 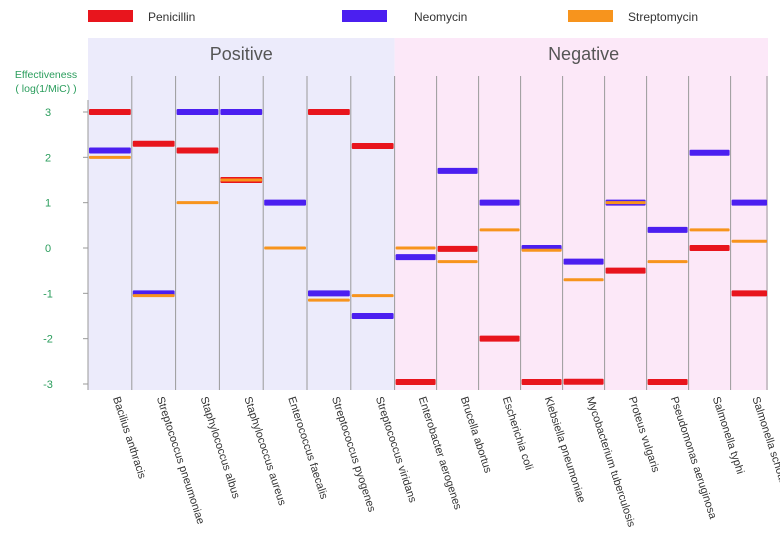 I want to click on mark-staphylococcus-albus-streptomycin, so click(x=197, y=203).